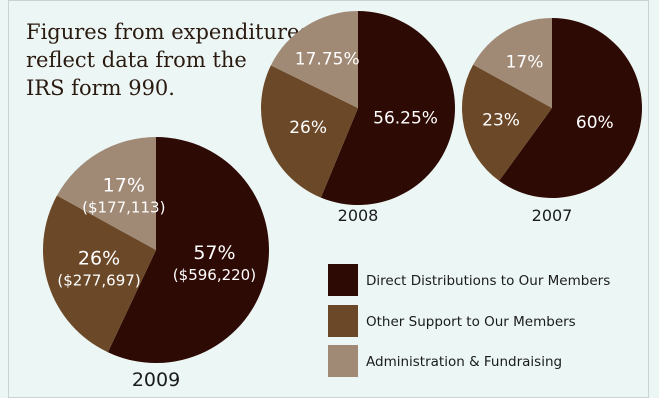 Image resolution: width=659 pixels, height=398 pixels. I want to click on pie-2008-slice-direct, so click(387, 108).